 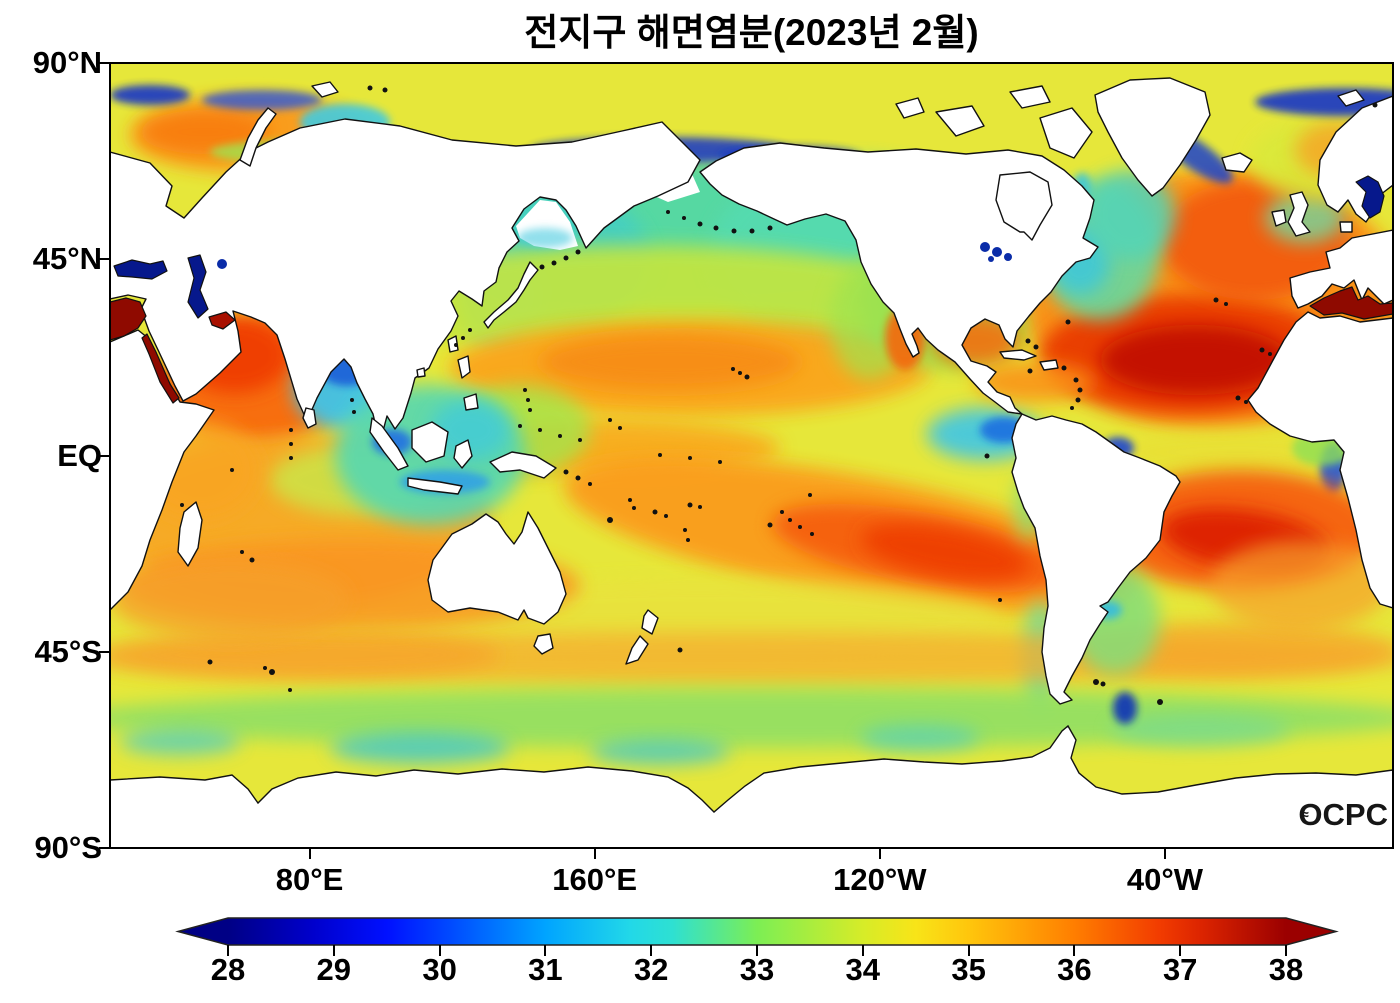 What do you see at coordinates (1343, 814) in the screenshot?
I see `watermark-text: OCPC` at bounding box center [1343, 814].